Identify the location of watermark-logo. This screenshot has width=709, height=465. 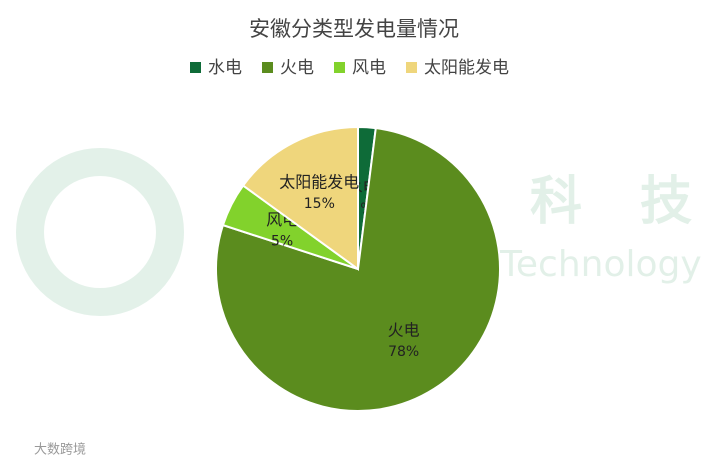
(100, 232).